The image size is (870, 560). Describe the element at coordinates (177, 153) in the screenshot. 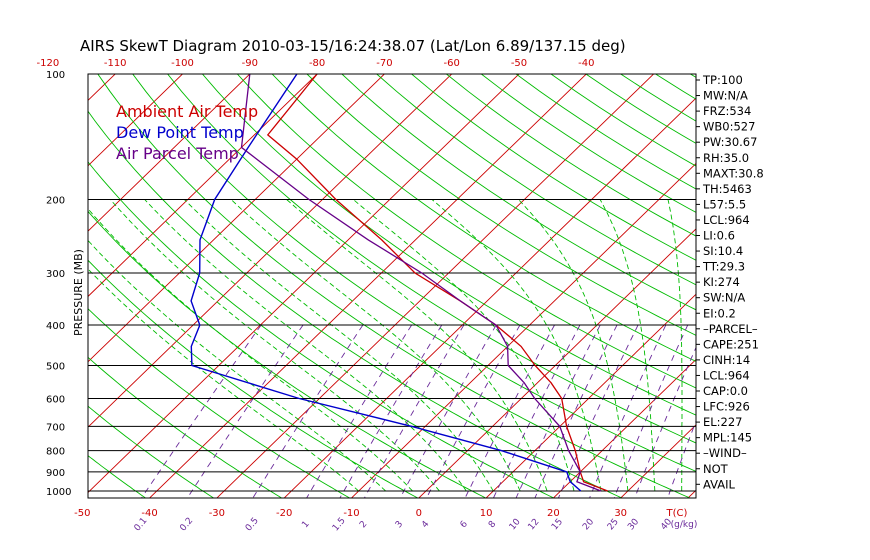

I see `legend-parcel: Air Parcel Temp` at that location.